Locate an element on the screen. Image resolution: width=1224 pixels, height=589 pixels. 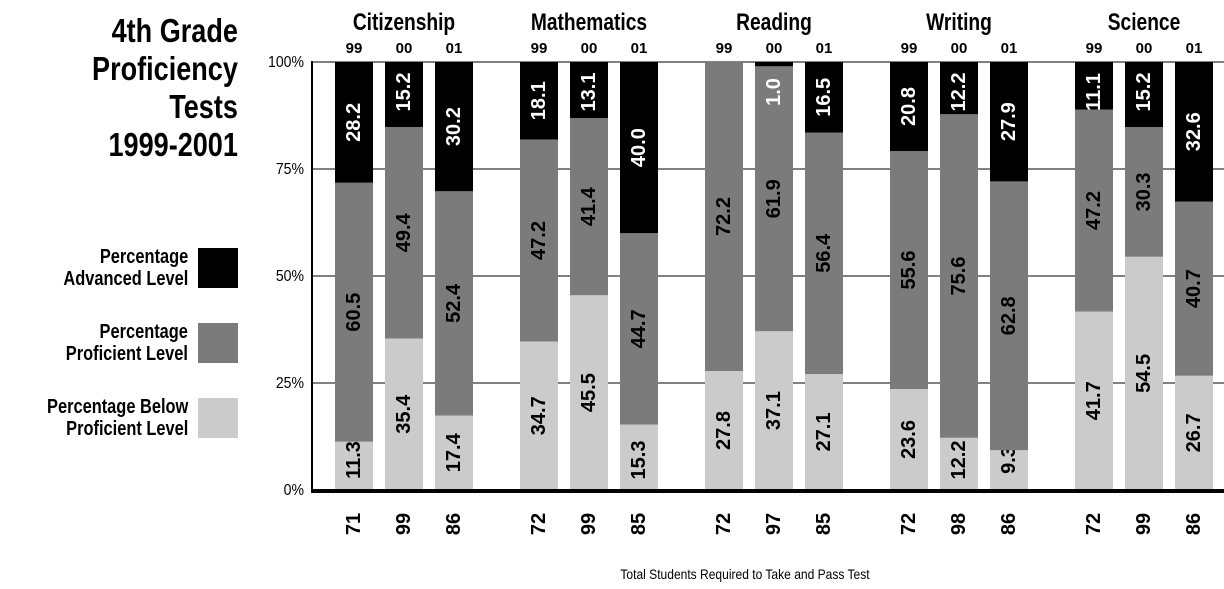
data-label: 32.6 is located at coordinates (1194, 131).